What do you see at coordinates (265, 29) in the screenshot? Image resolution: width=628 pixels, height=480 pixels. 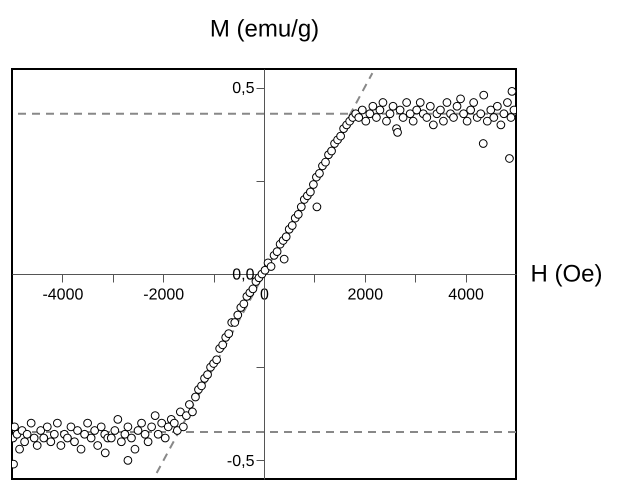 I see `y-axis-title: M (emu/g)` at bounding box center [265, 29].